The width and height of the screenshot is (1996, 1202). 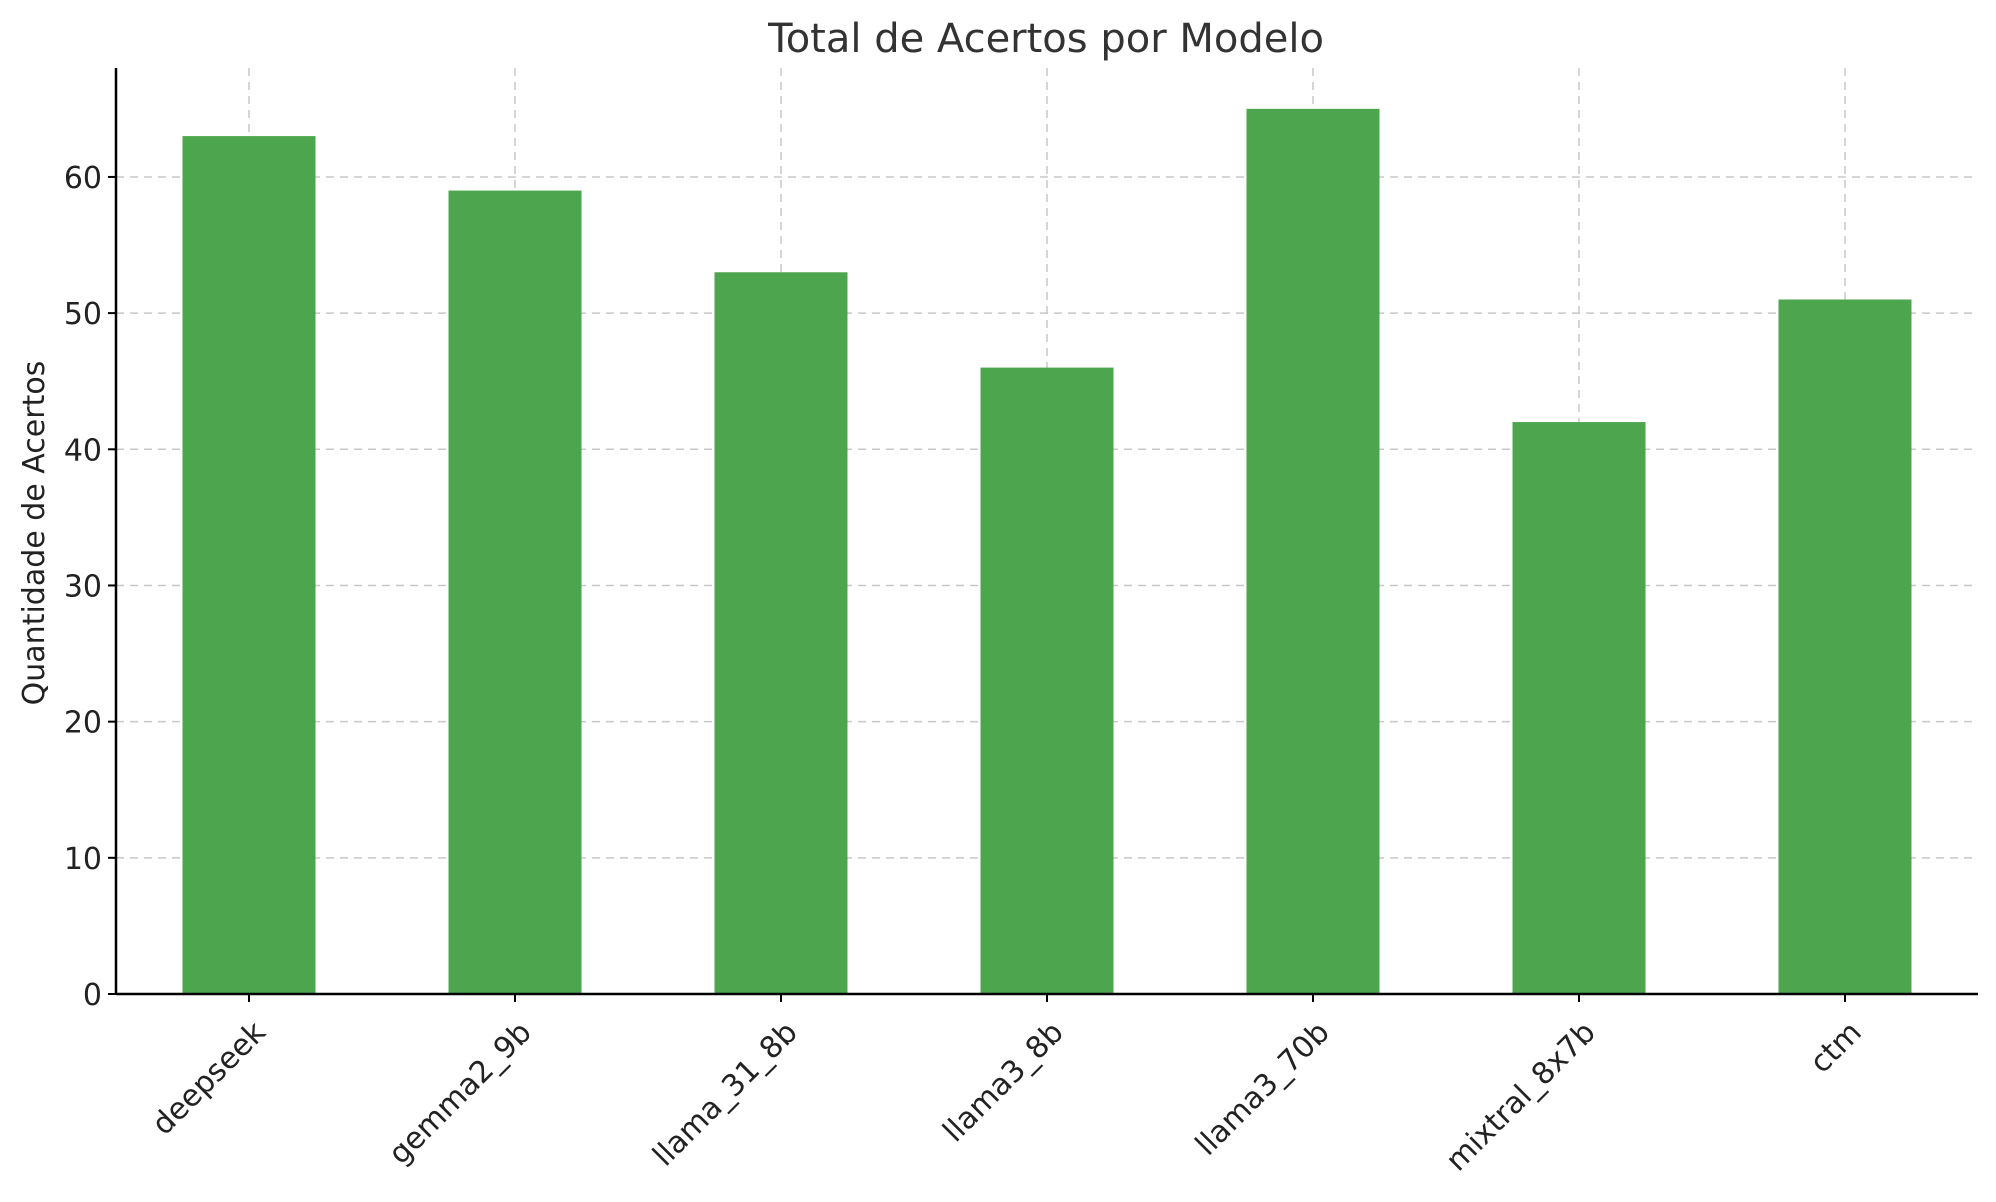 What do you see at coordinates (515, 592) in the screenshot?
I see `bar-gemma2_9b` at bounding box center [515, 592].